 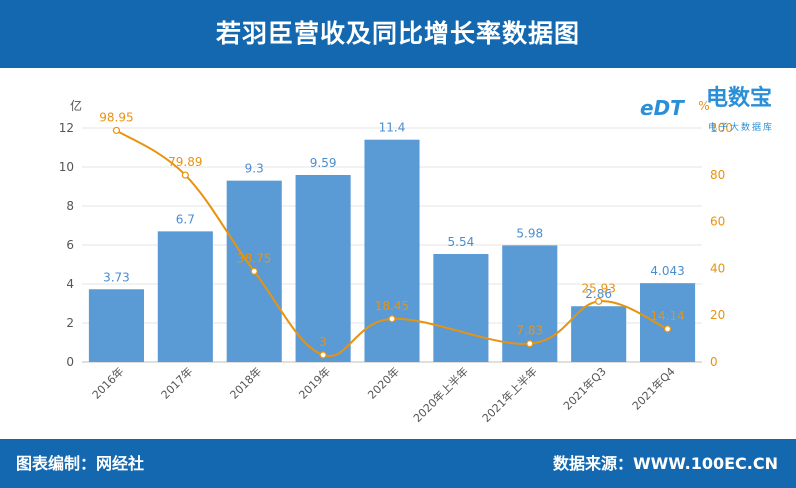 I want to click on y-left-tick-label: 10, so click(x=66, y=167).